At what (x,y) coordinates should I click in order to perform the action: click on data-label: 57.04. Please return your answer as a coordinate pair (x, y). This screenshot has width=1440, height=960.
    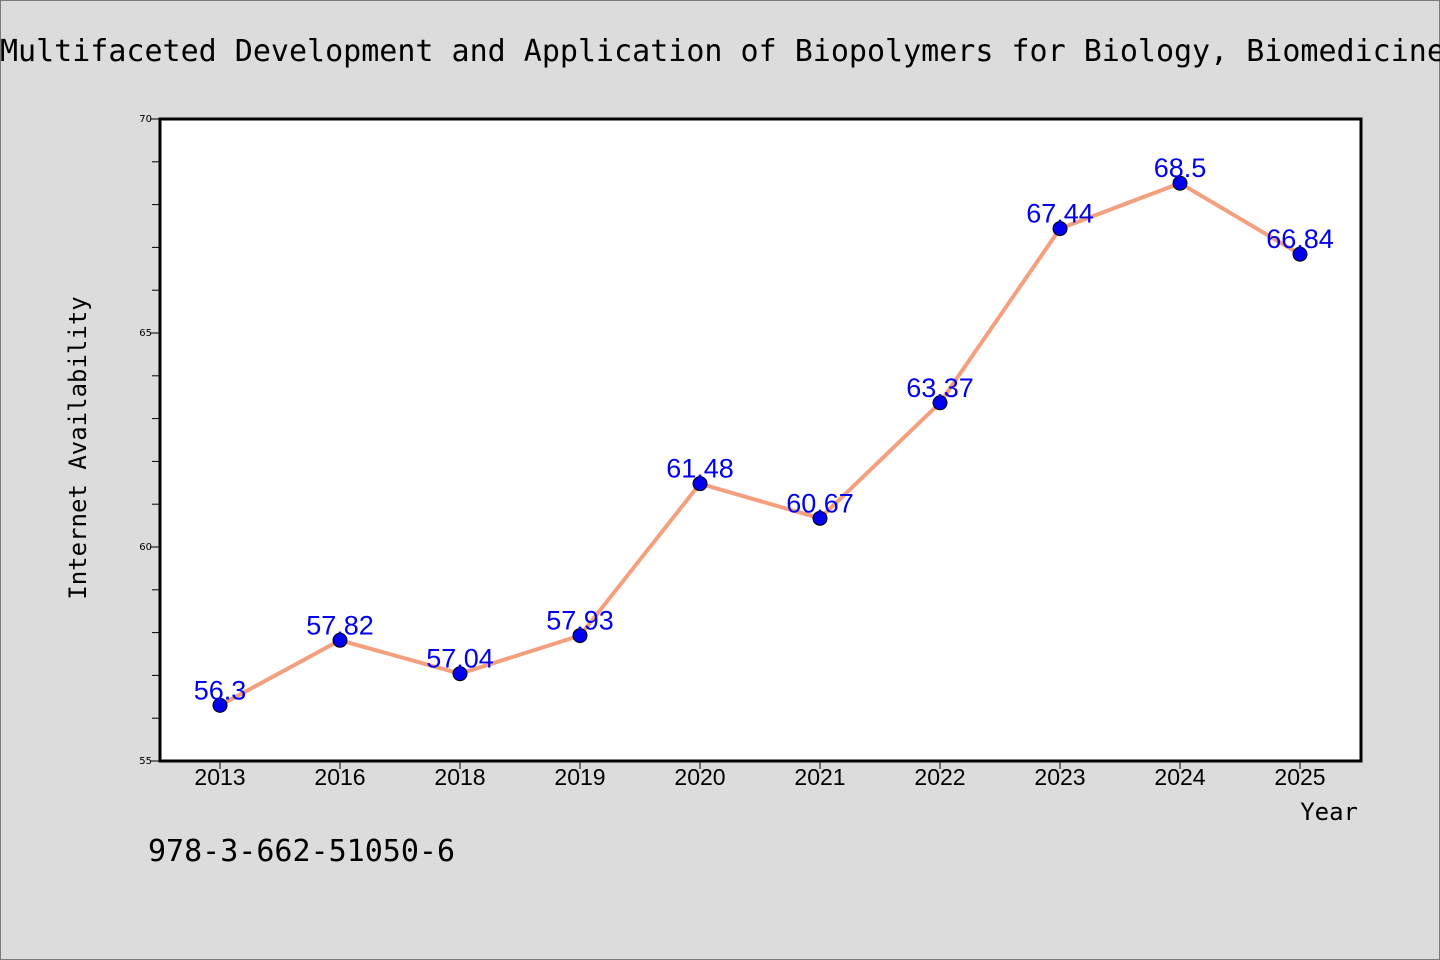
    Looking at the image, I should click on (460, 659).